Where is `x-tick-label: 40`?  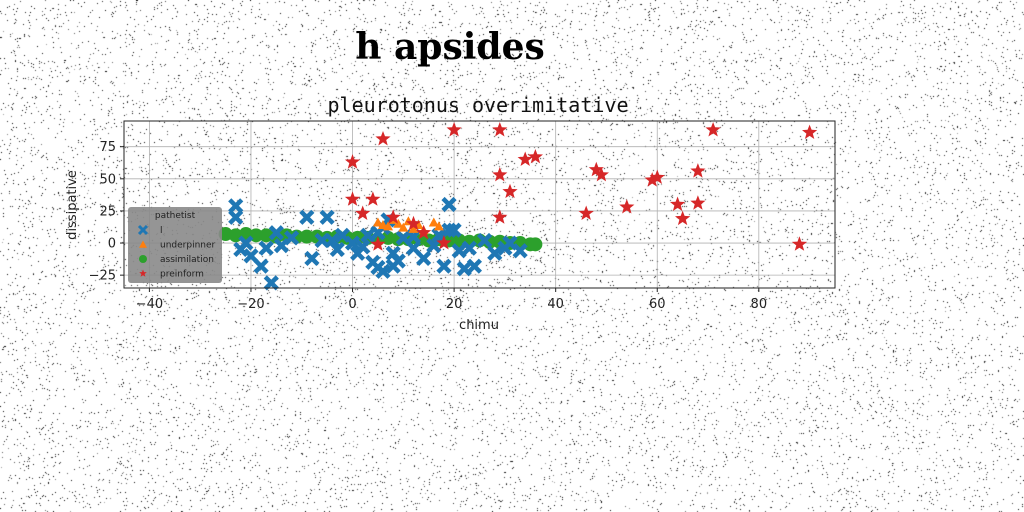
x-tick-label: 40 is located at coordinates (555, 304).